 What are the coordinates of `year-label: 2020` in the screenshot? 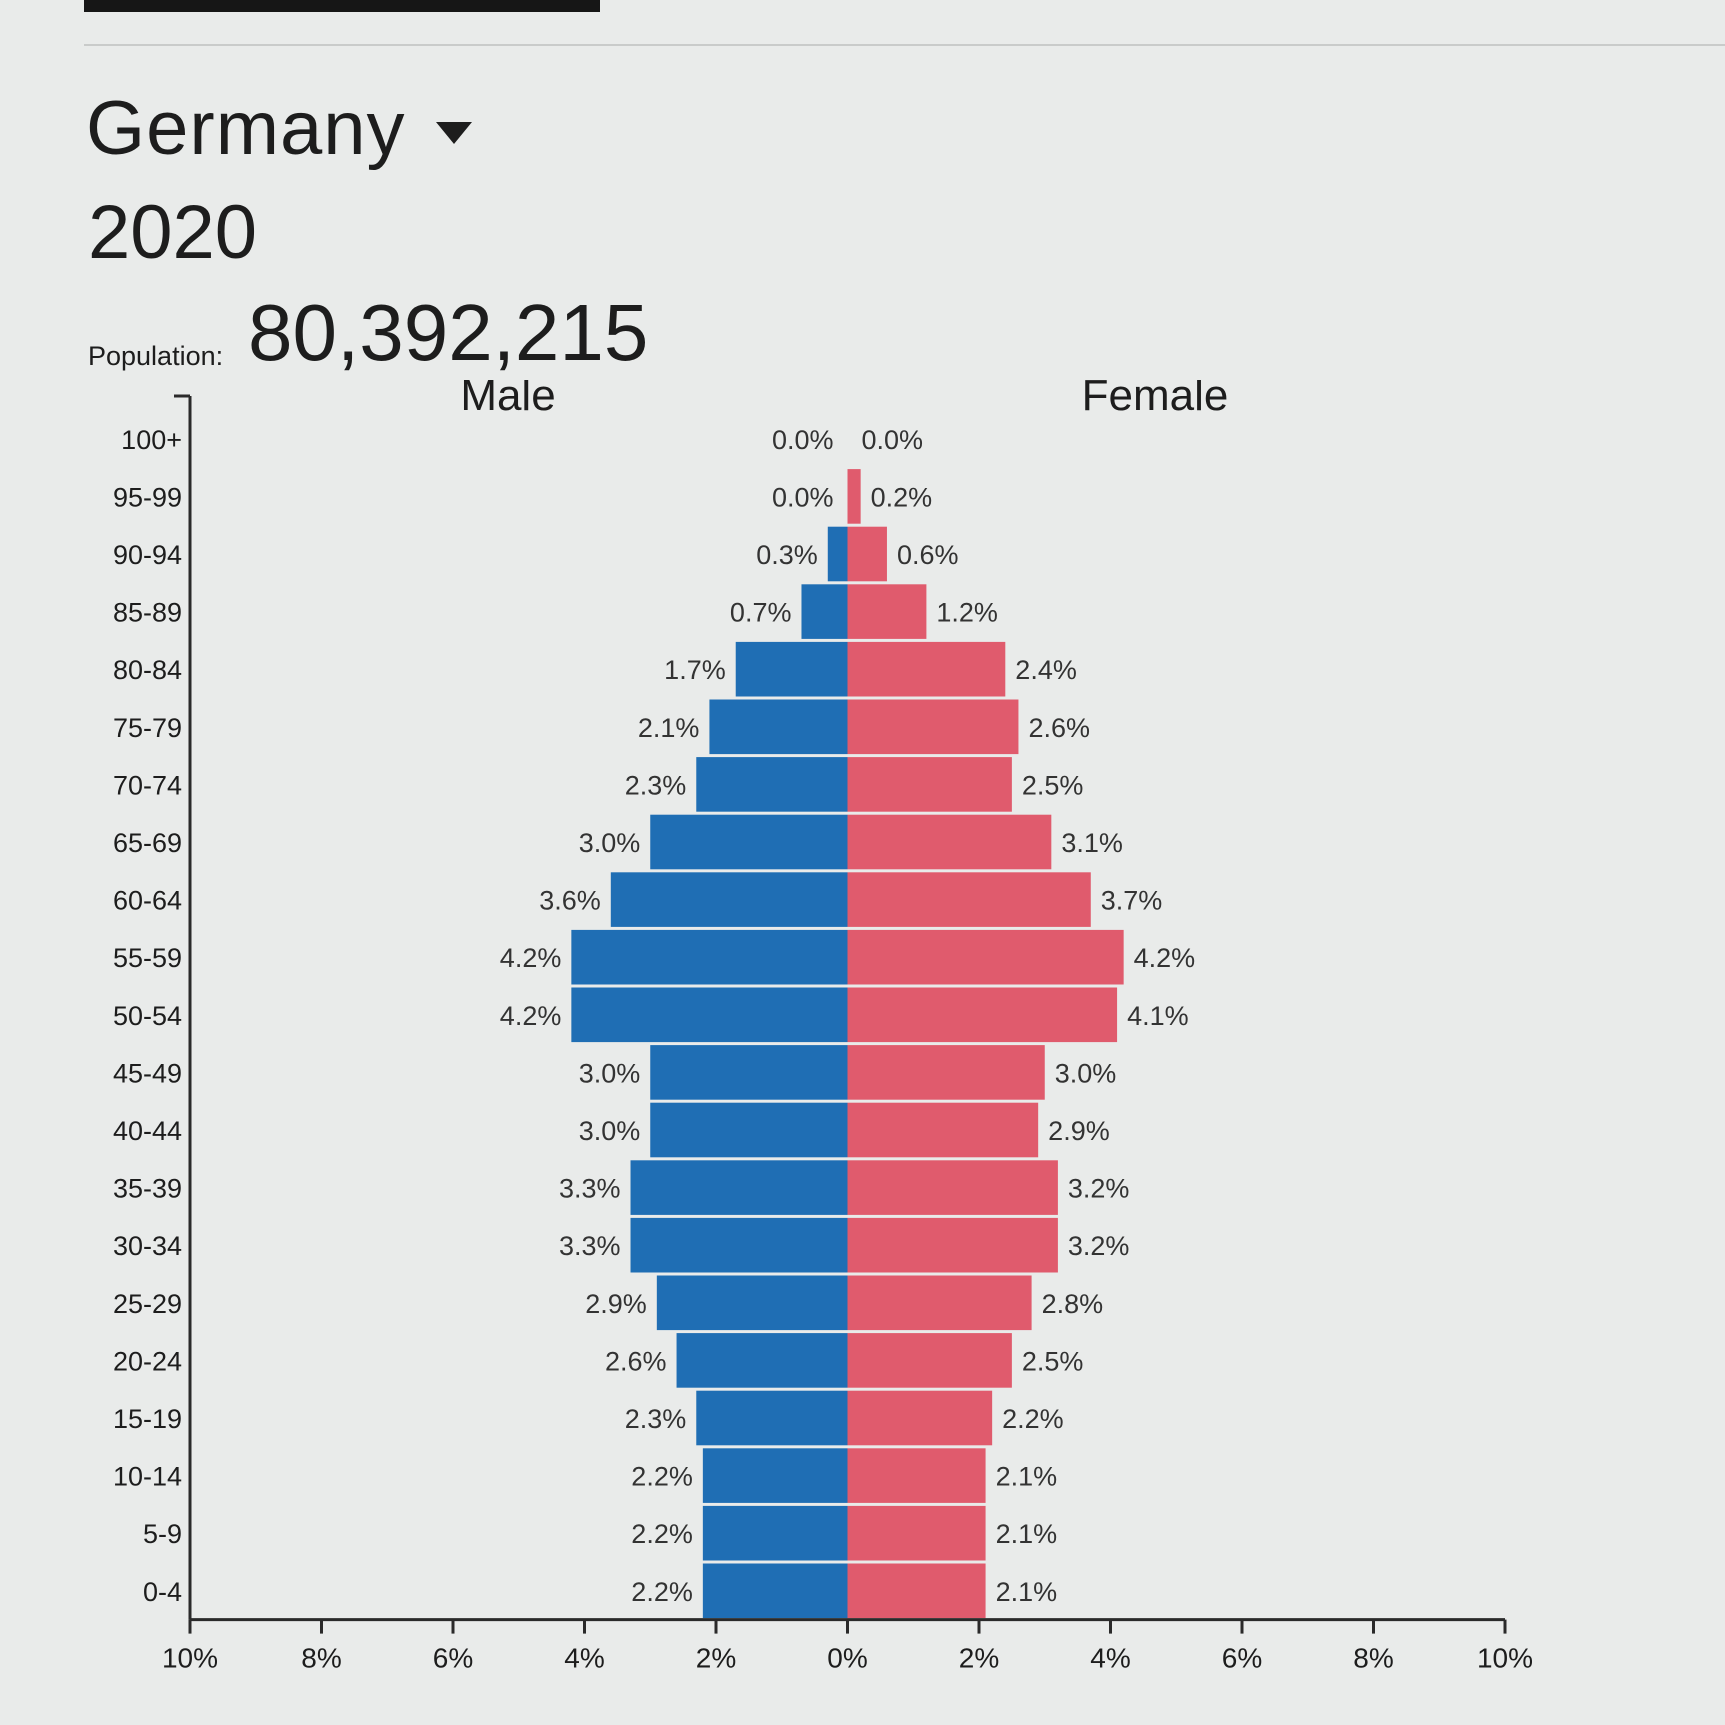 It's located at (173, 232).